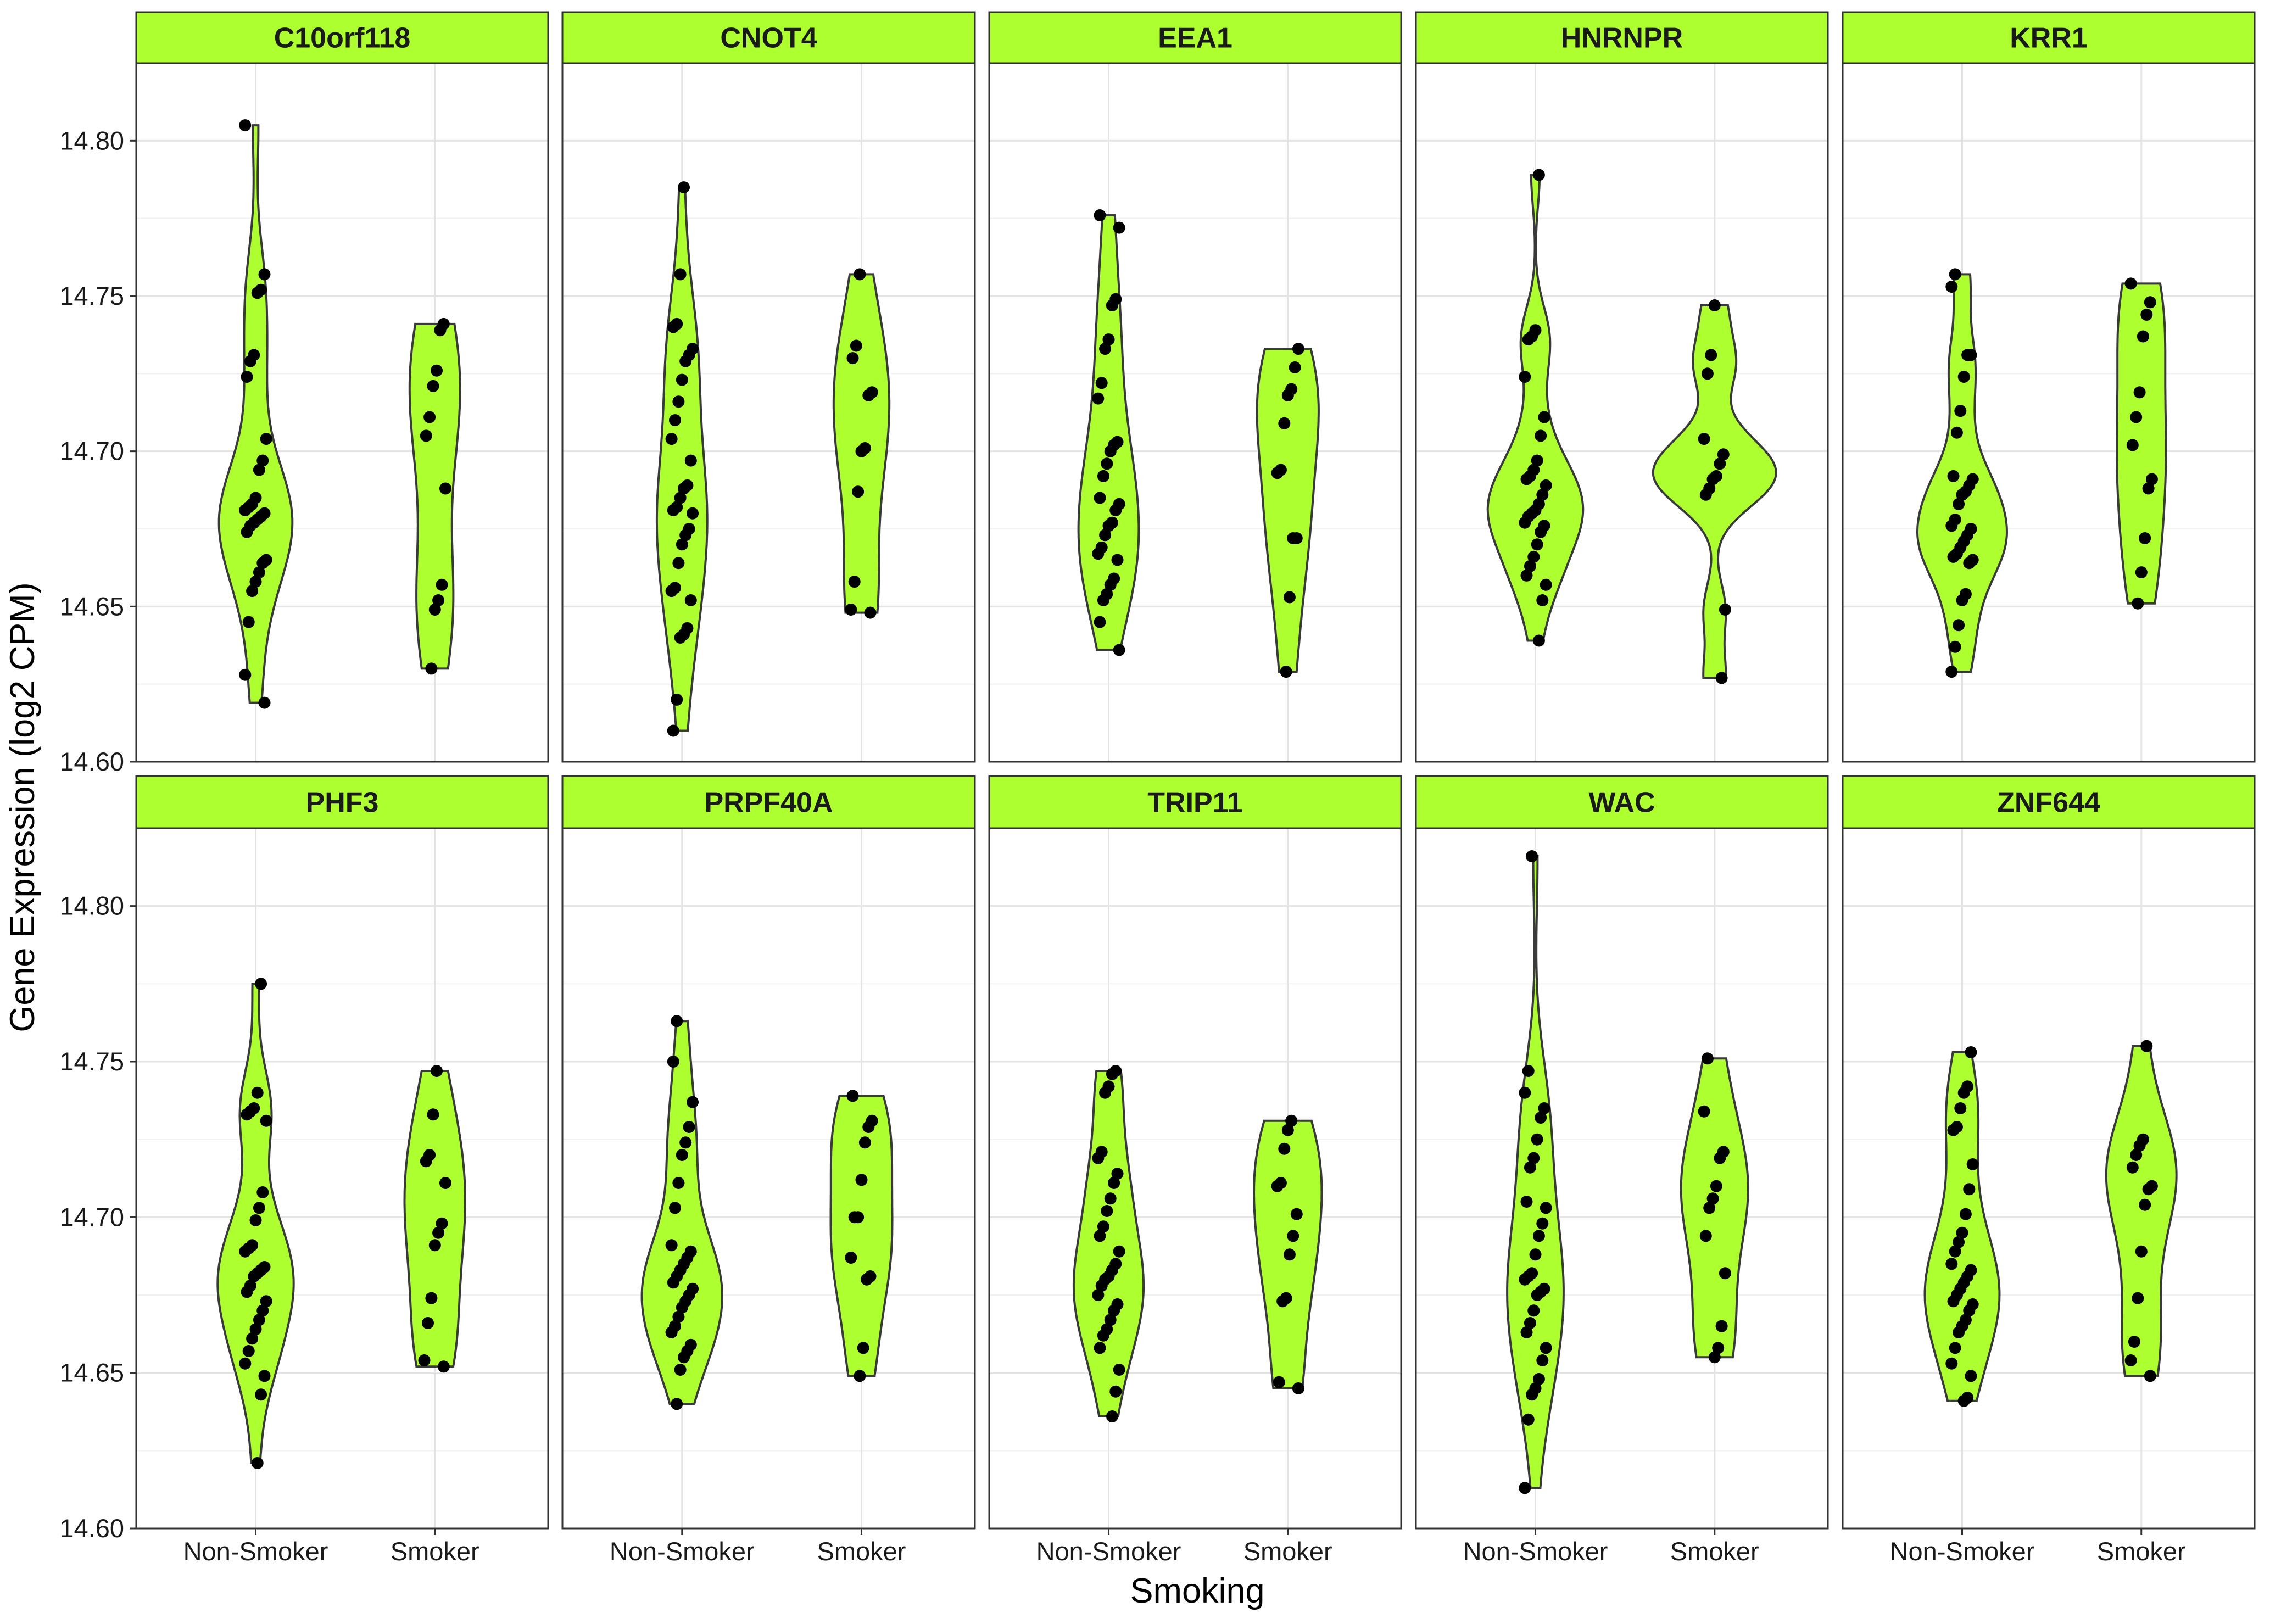  What do you see at coordinates (22, 807) in the screenshot?
I see `y-axis-title: Gene Expression (log2 CPM)` at bounding box center [22, 807].